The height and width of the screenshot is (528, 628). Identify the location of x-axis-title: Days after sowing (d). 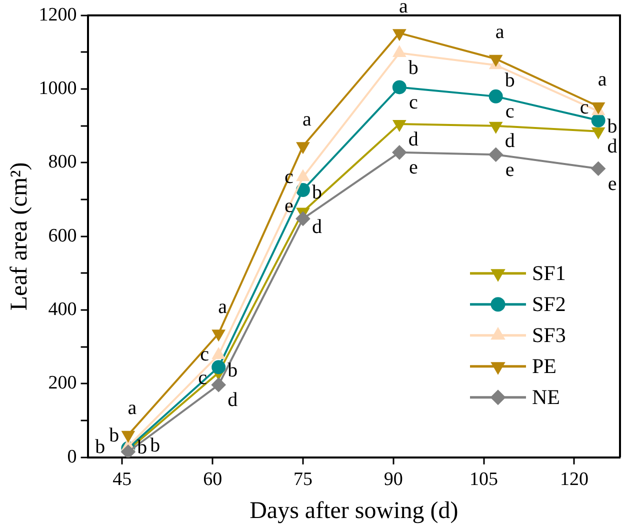
(354, 511).